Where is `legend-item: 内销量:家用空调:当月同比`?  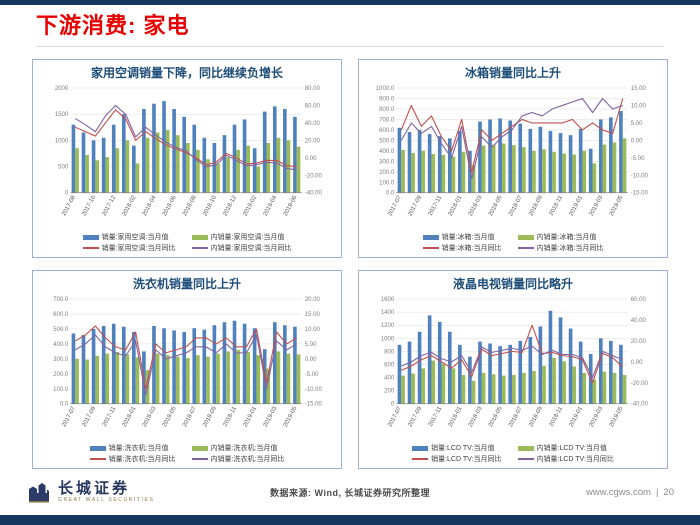
legend-item: 内销量:家用空调:当月同比 is located at coordinates (241, 248).